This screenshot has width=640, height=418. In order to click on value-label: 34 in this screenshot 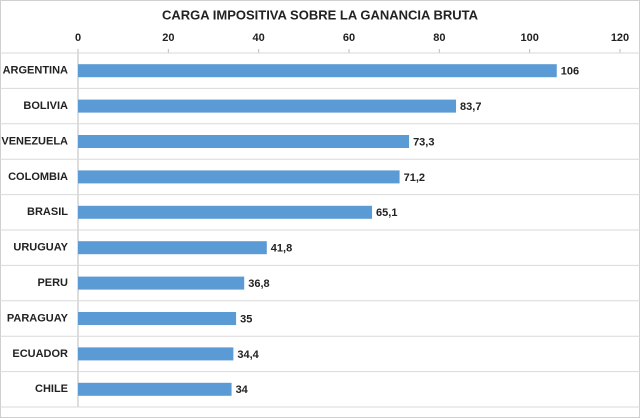, I will do `click(242, 390)`.